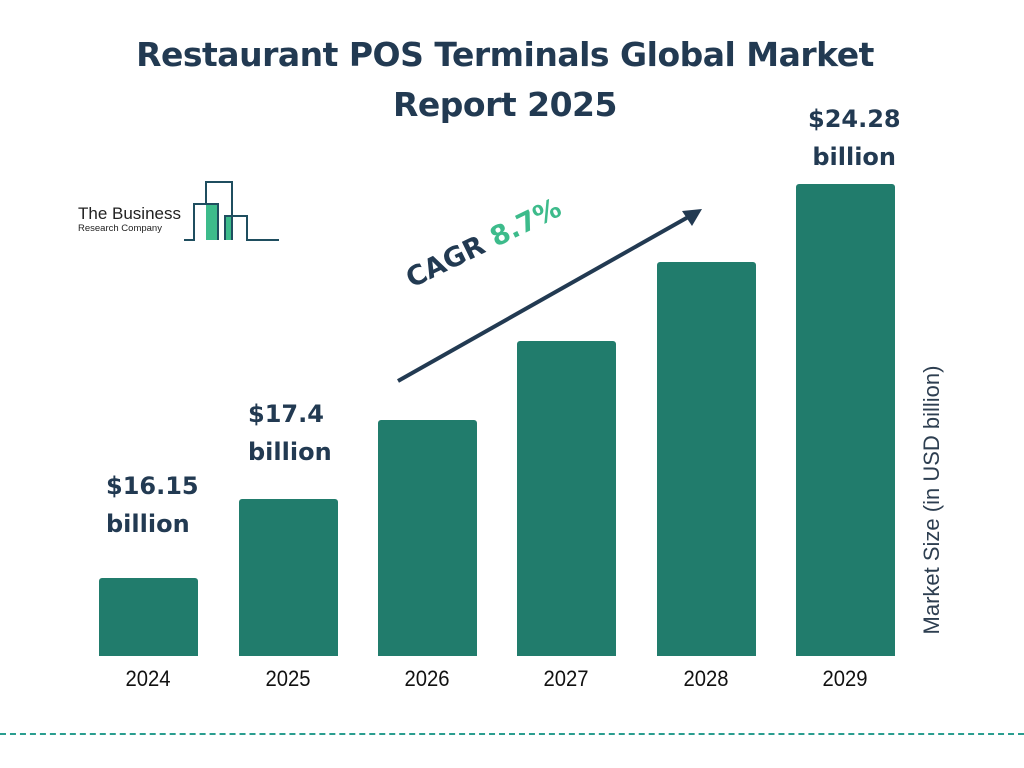 This screenshot has width=1024, height=768. I want to click on value-2029-amount: $24.28, so click(854, 119).